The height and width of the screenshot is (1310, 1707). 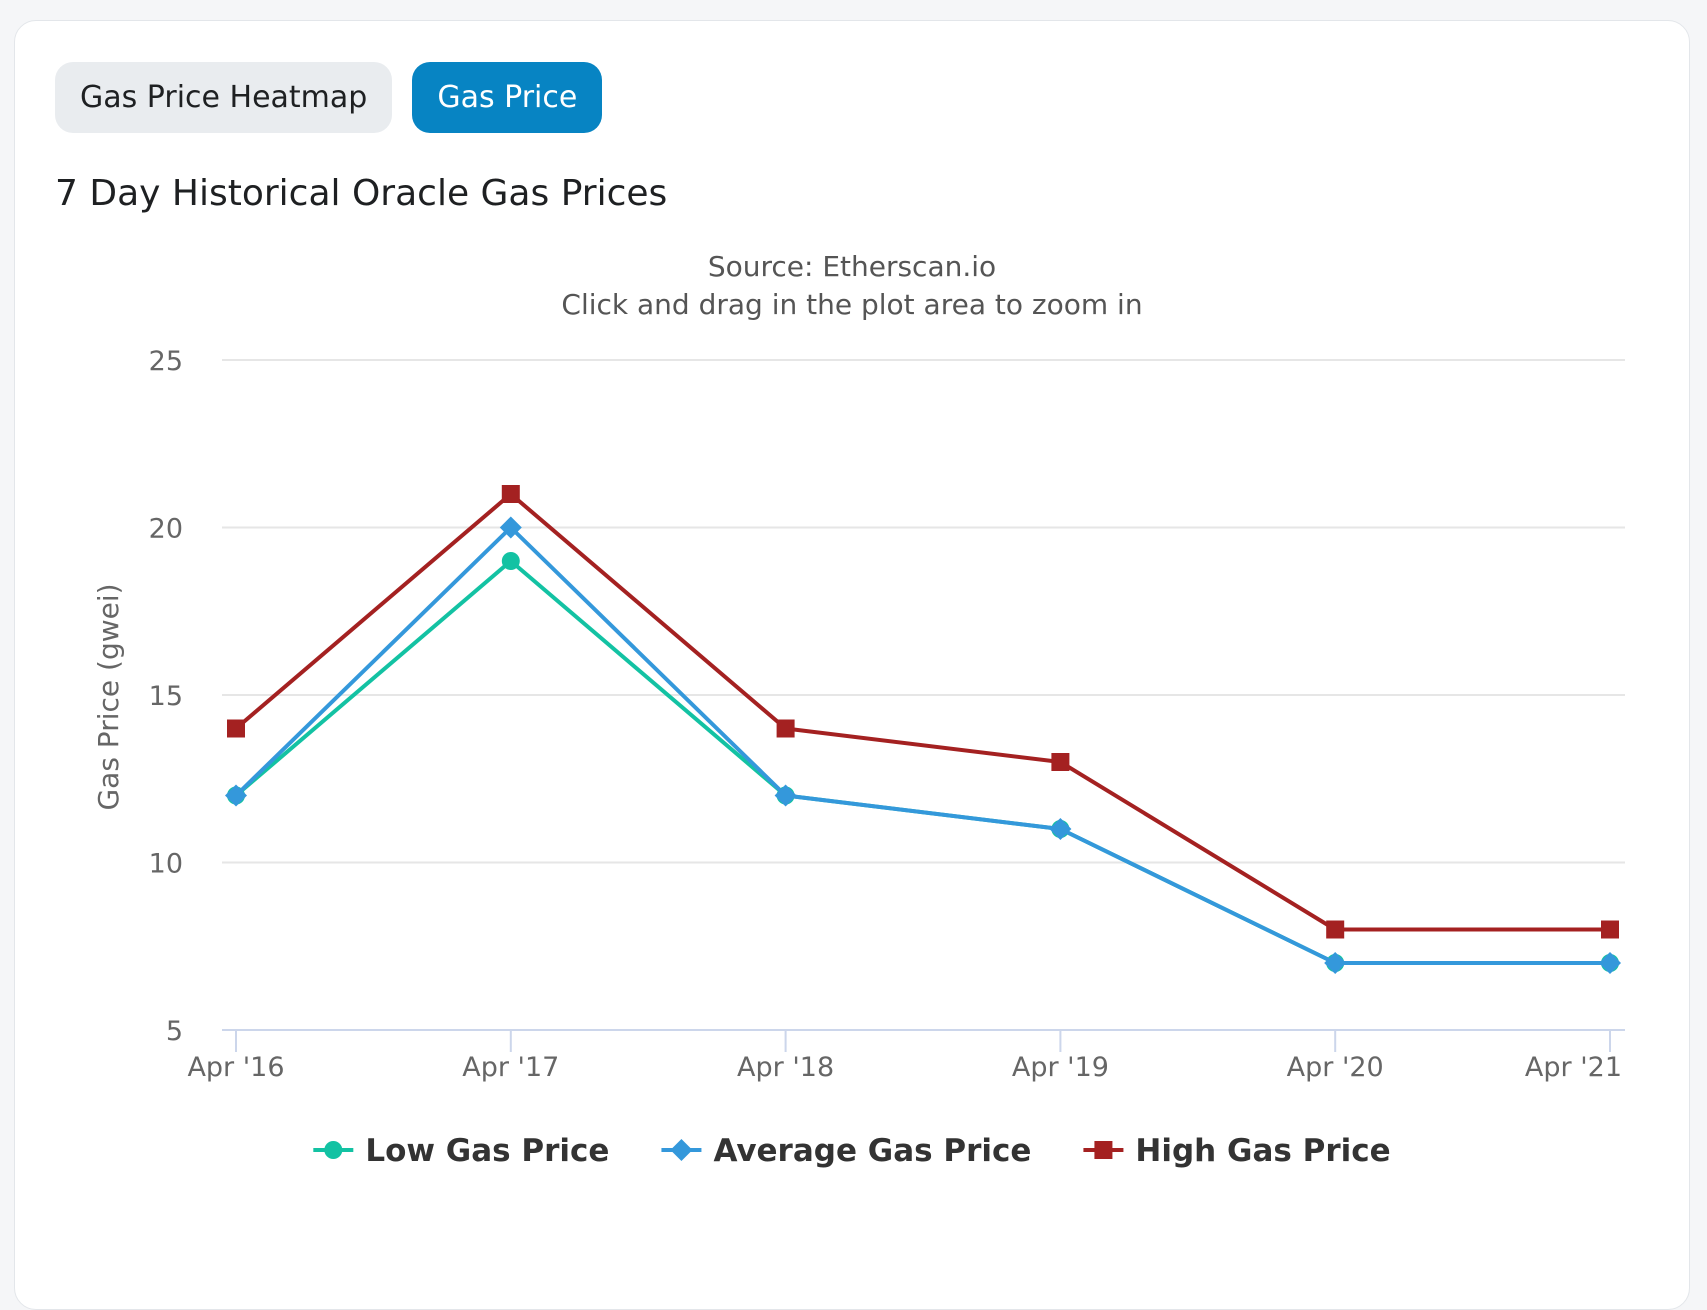 What do you see at coordinates (166, 361) in the screenshot?
I see `y-tick-label: 25` at bounding box center [166, 361].